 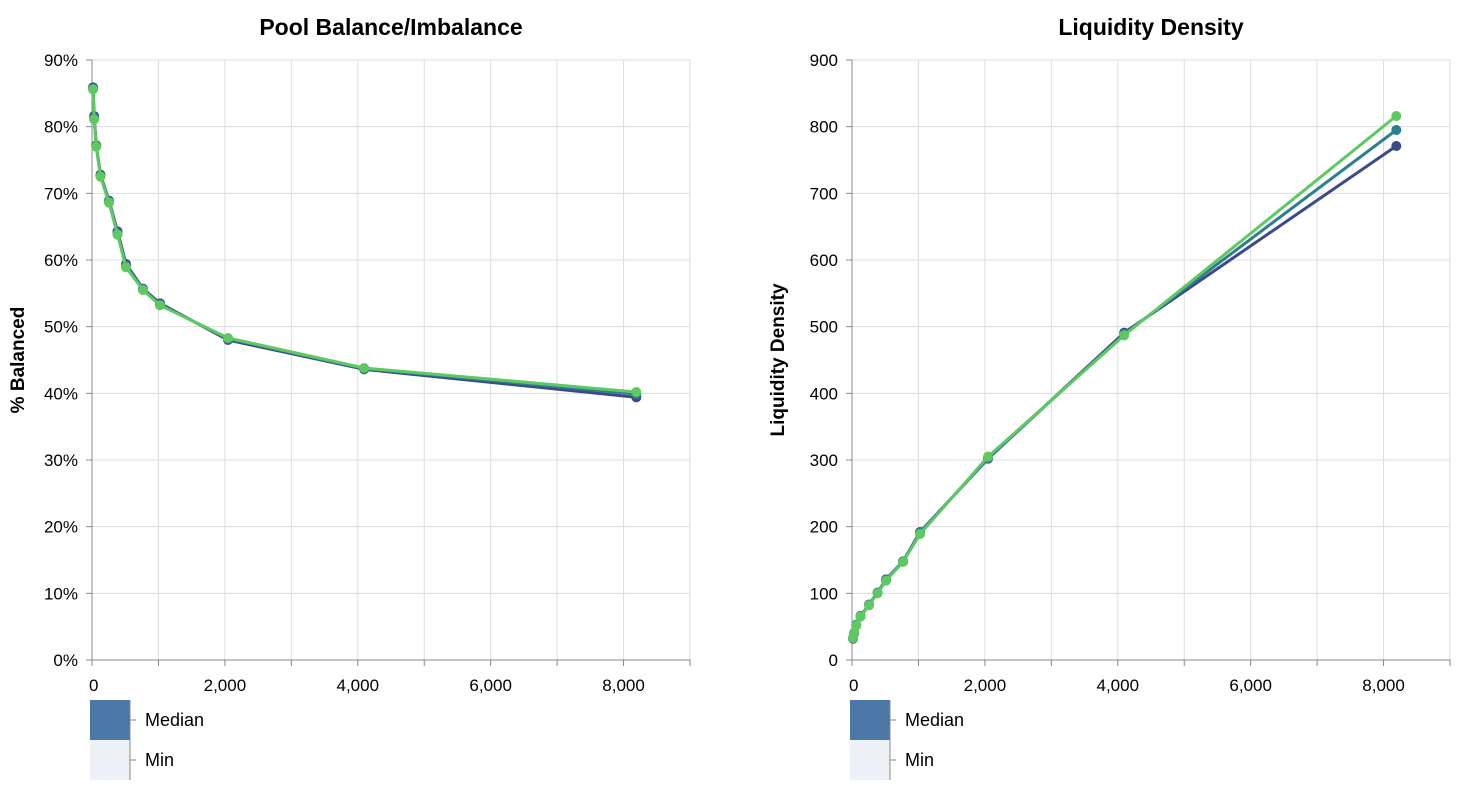 I want to click on y-tick-label: 30%, so click(x=61, y=460).